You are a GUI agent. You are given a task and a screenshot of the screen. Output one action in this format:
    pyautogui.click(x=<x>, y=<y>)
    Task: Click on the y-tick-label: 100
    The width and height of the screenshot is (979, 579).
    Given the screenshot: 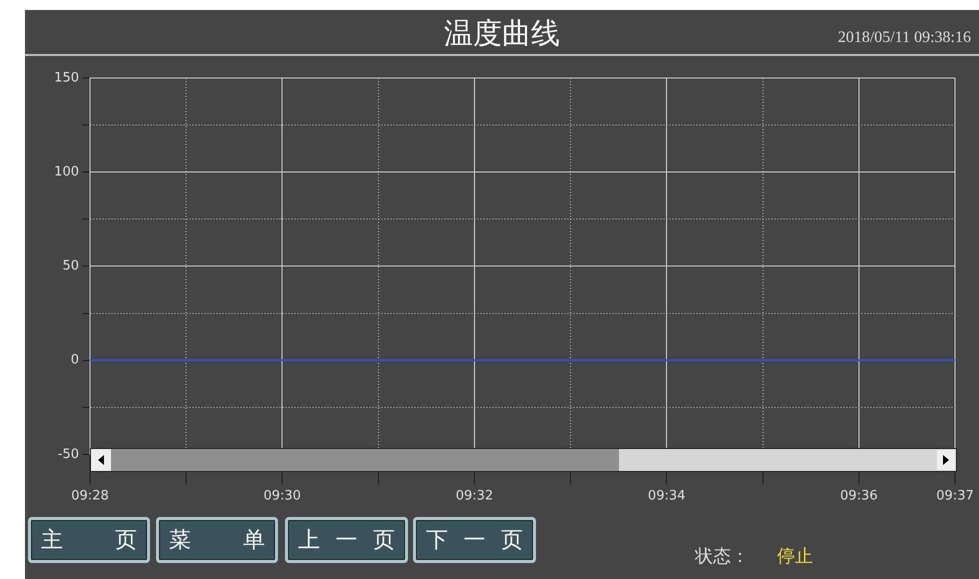 What is the action you would take?
    pyautogui.click(x=66, y=172)
    